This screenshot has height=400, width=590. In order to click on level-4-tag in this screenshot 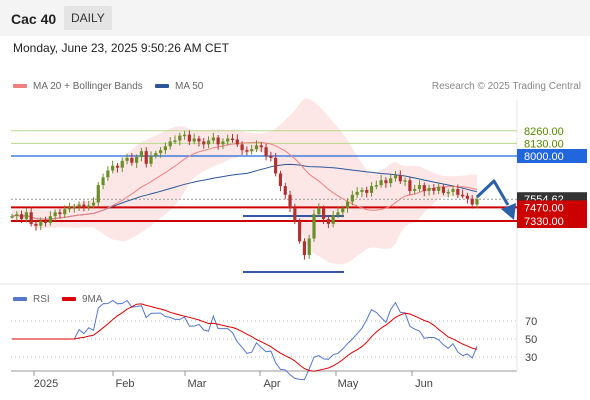, I will do `click(552, 207)`.